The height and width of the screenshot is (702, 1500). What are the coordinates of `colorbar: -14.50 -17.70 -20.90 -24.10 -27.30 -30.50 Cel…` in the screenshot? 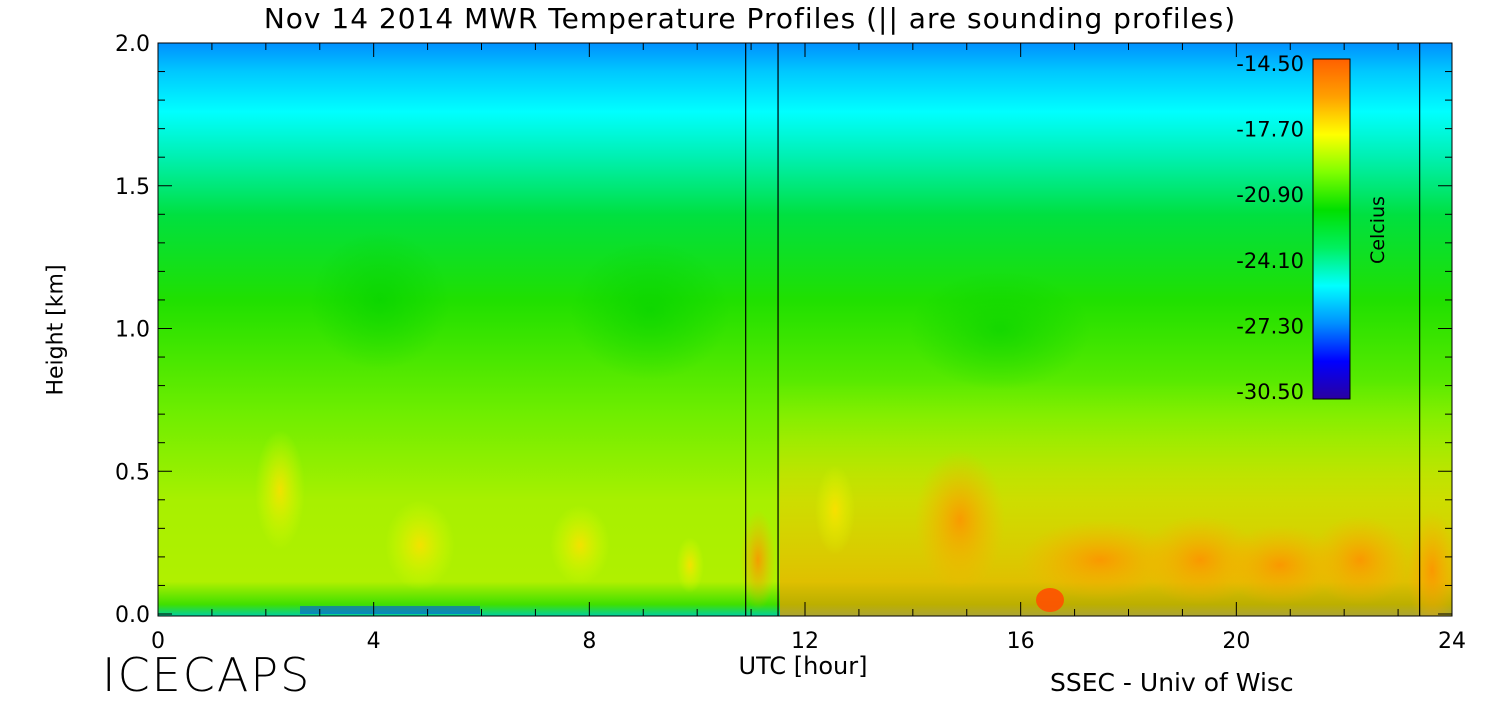 It's located at (1312, 228).